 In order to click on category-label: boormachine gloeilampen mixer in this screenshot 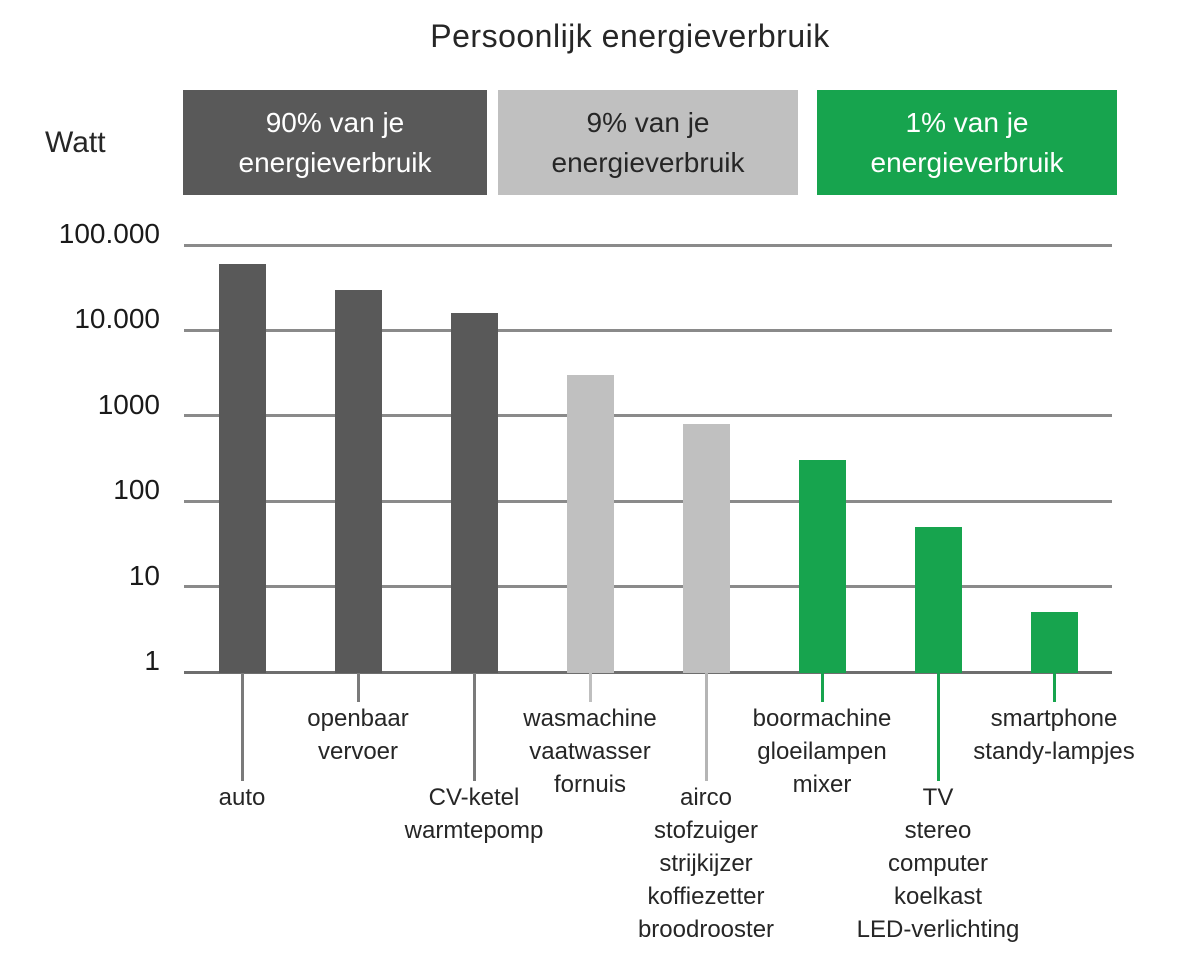, I will do `click(822, 751)`.